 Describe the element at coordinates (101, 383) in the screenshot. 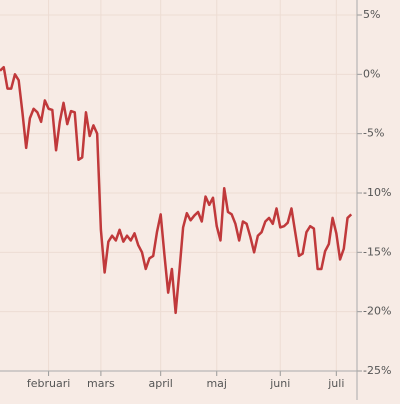

I see `x-tick-label: mars` at that location.